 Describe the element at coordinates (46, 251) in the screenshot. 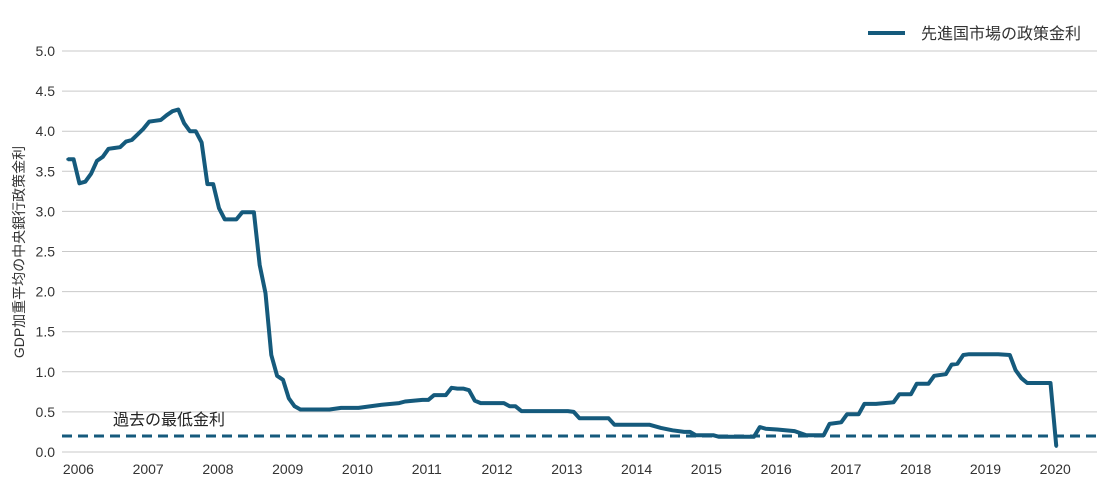

I see `y-axis-tick-labels: 0.0 0.5 1.0 1.5 2.0 2.5 3.0 3.5 4.0 4.5 5.0` at that location.